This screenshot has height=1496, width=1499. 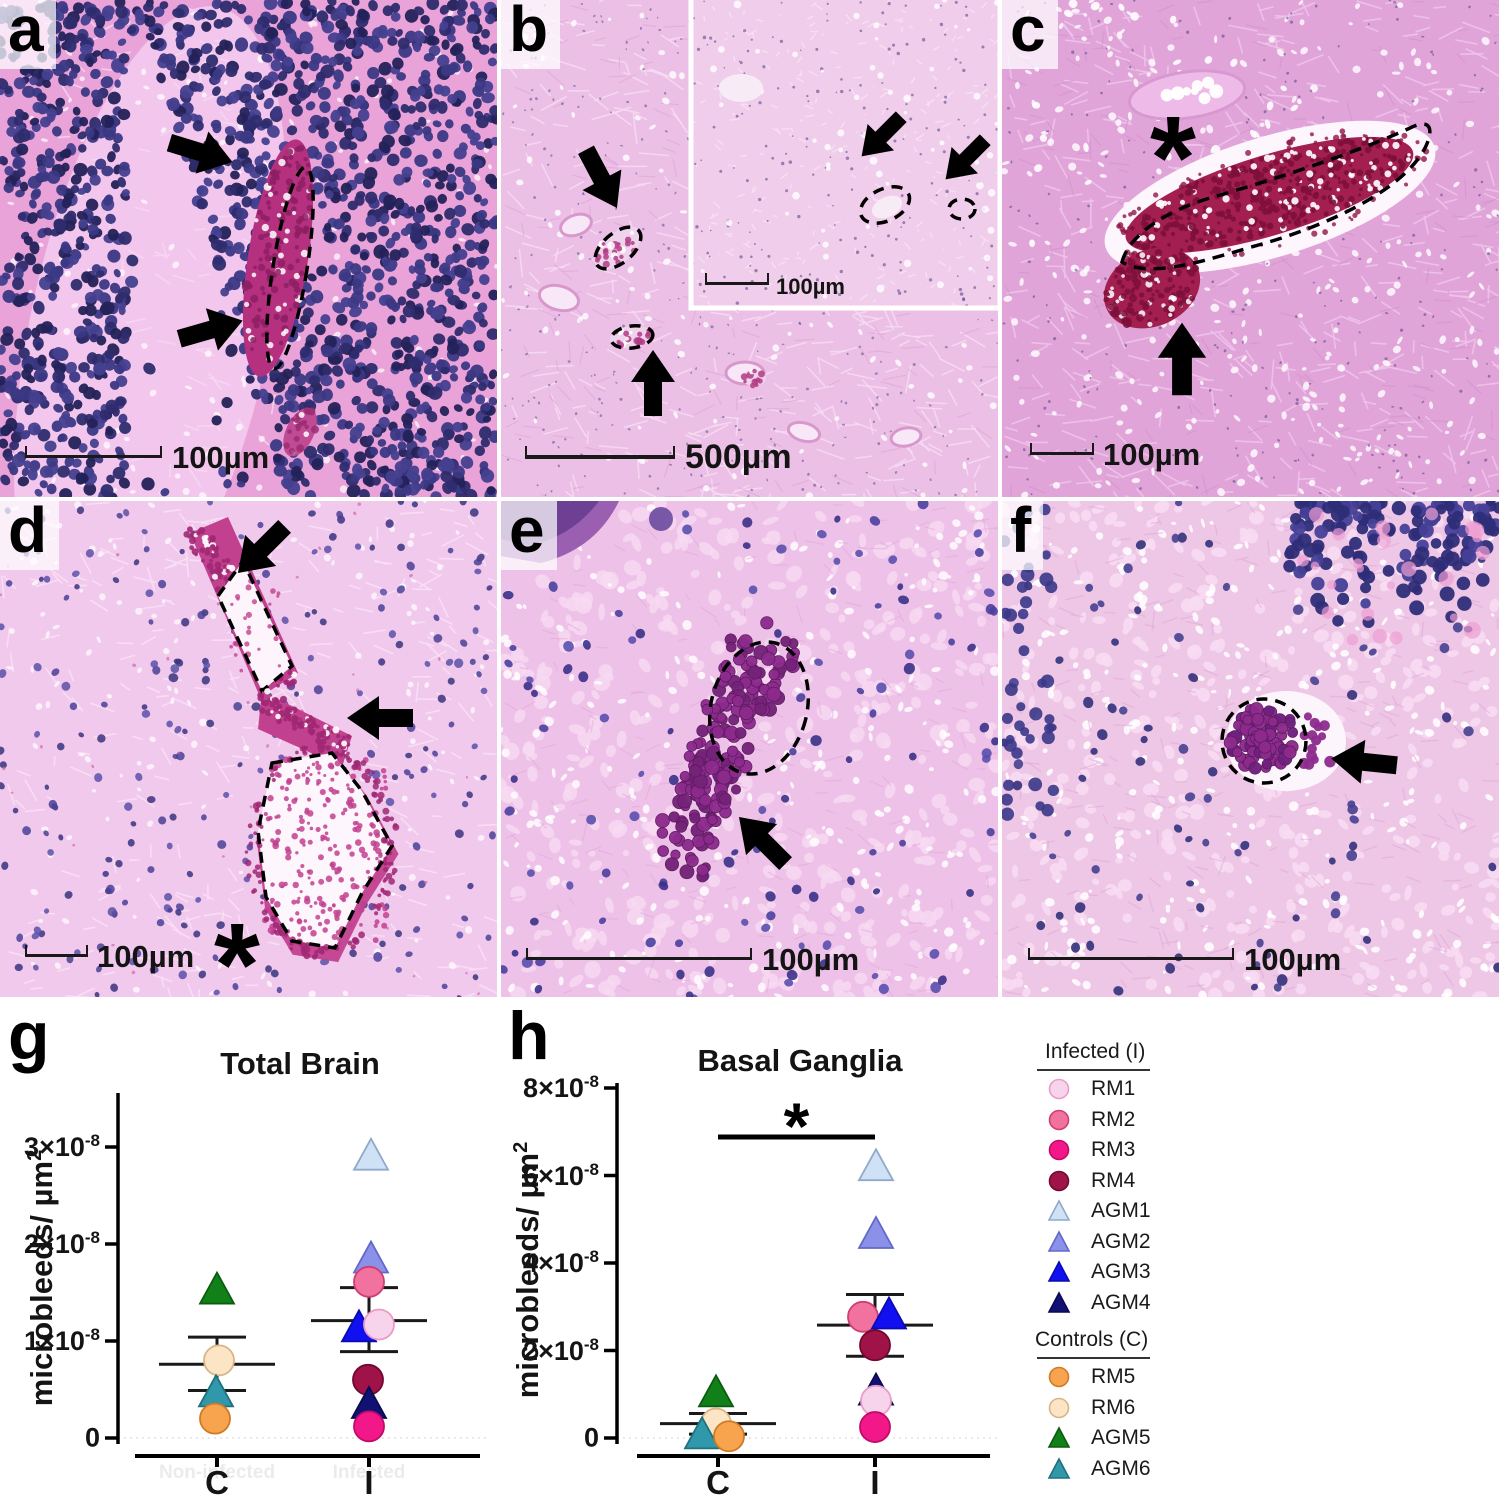 I want to click on legend-item-RM1: RM1, so click(x=1091, y=1089).